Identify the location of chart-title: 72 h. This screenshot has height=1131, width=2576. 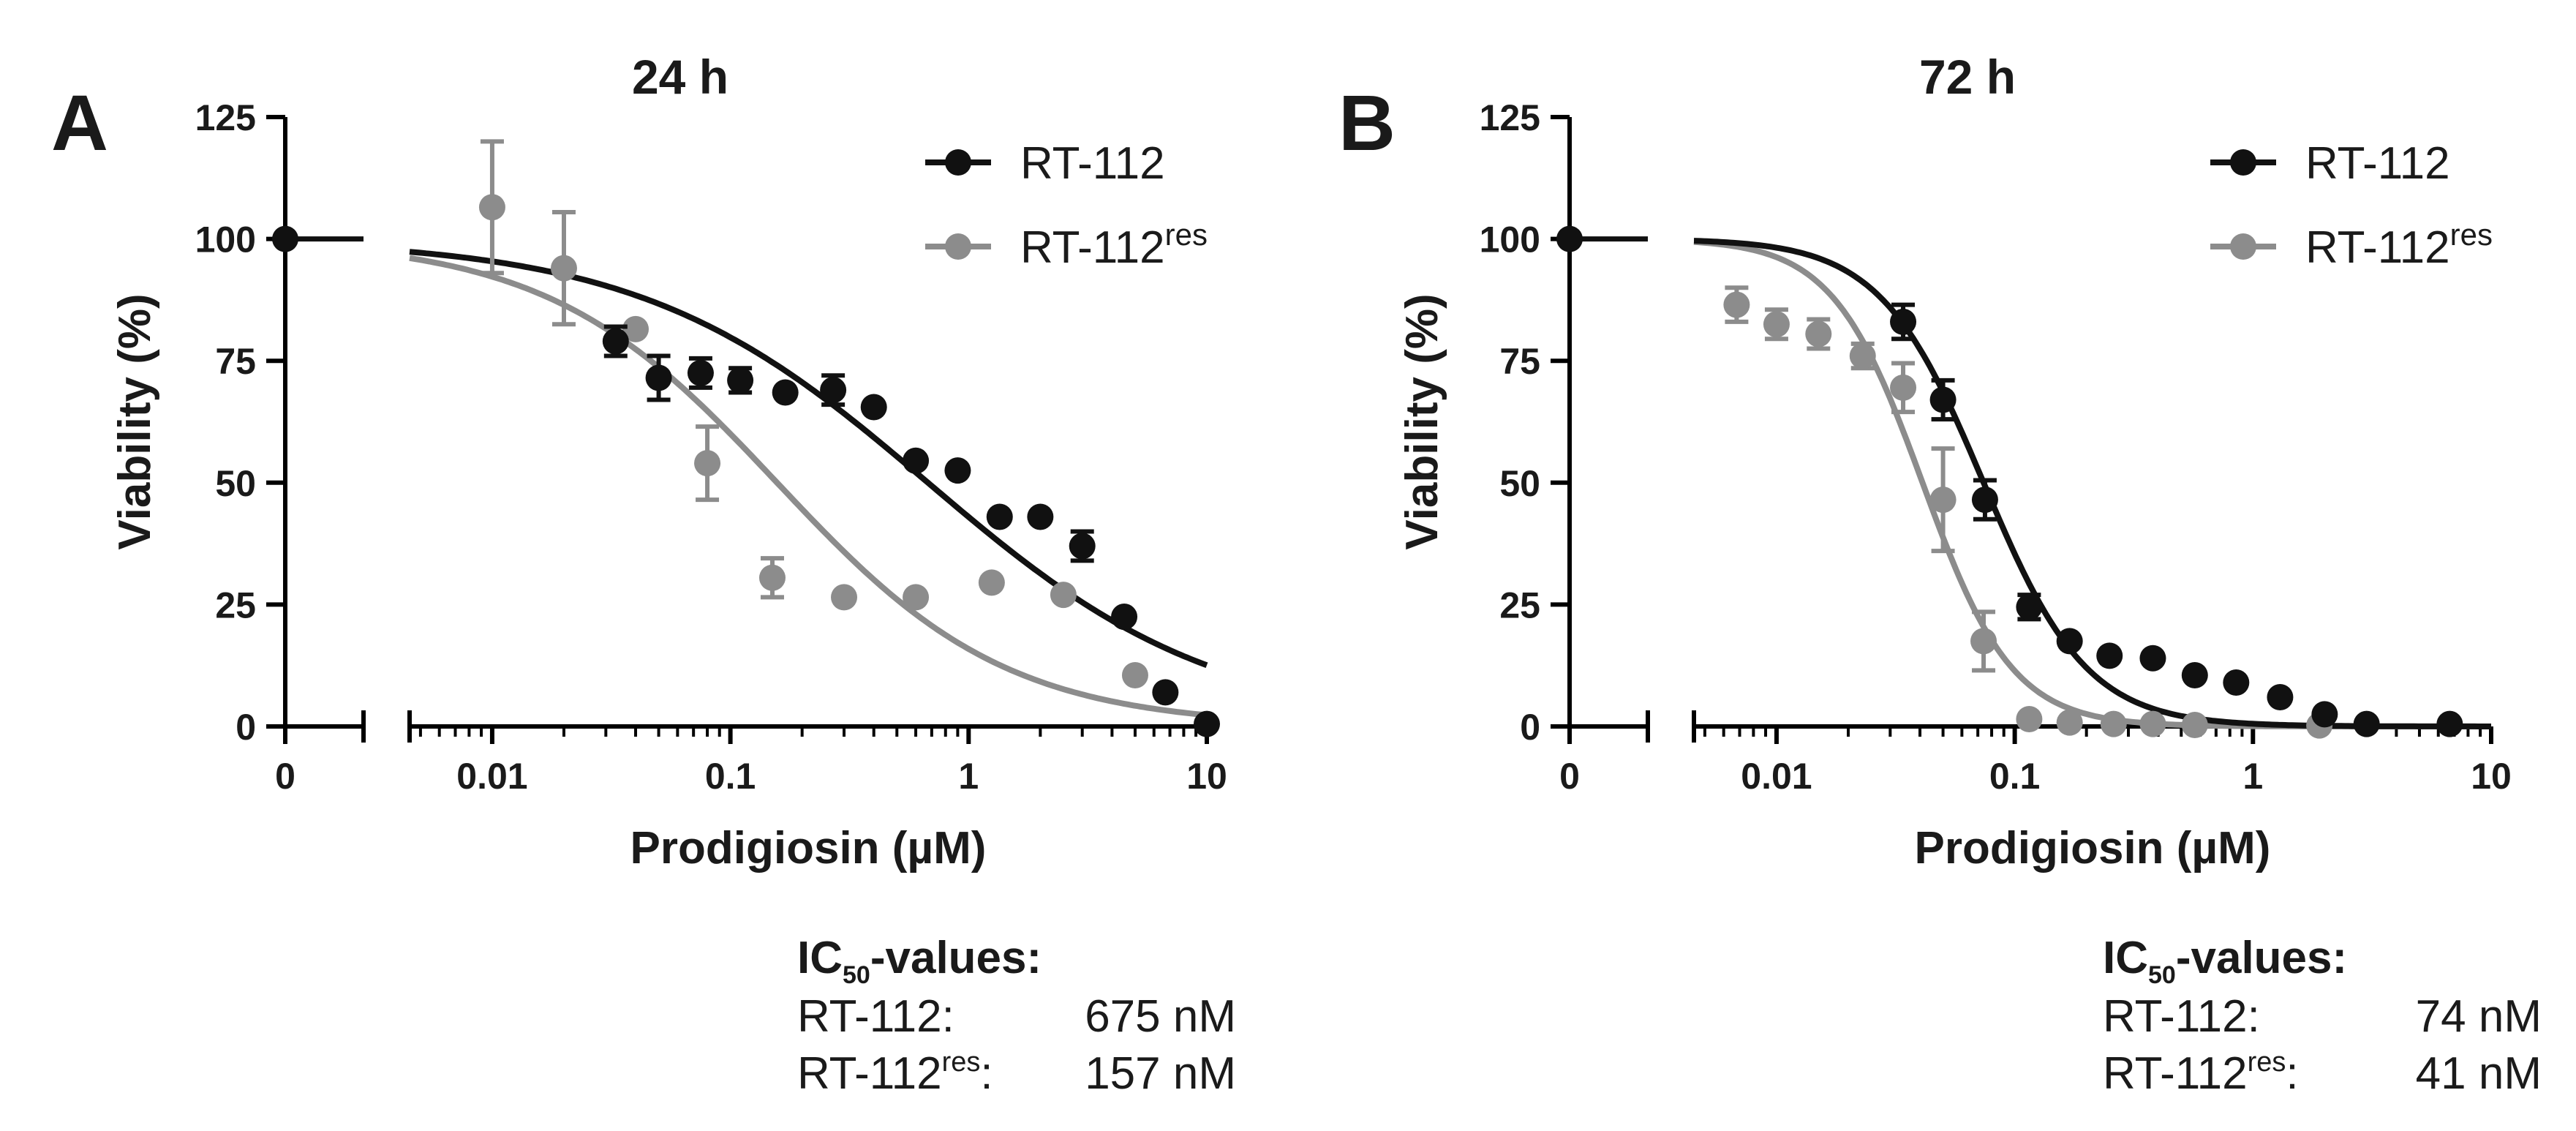
(1967, 77).